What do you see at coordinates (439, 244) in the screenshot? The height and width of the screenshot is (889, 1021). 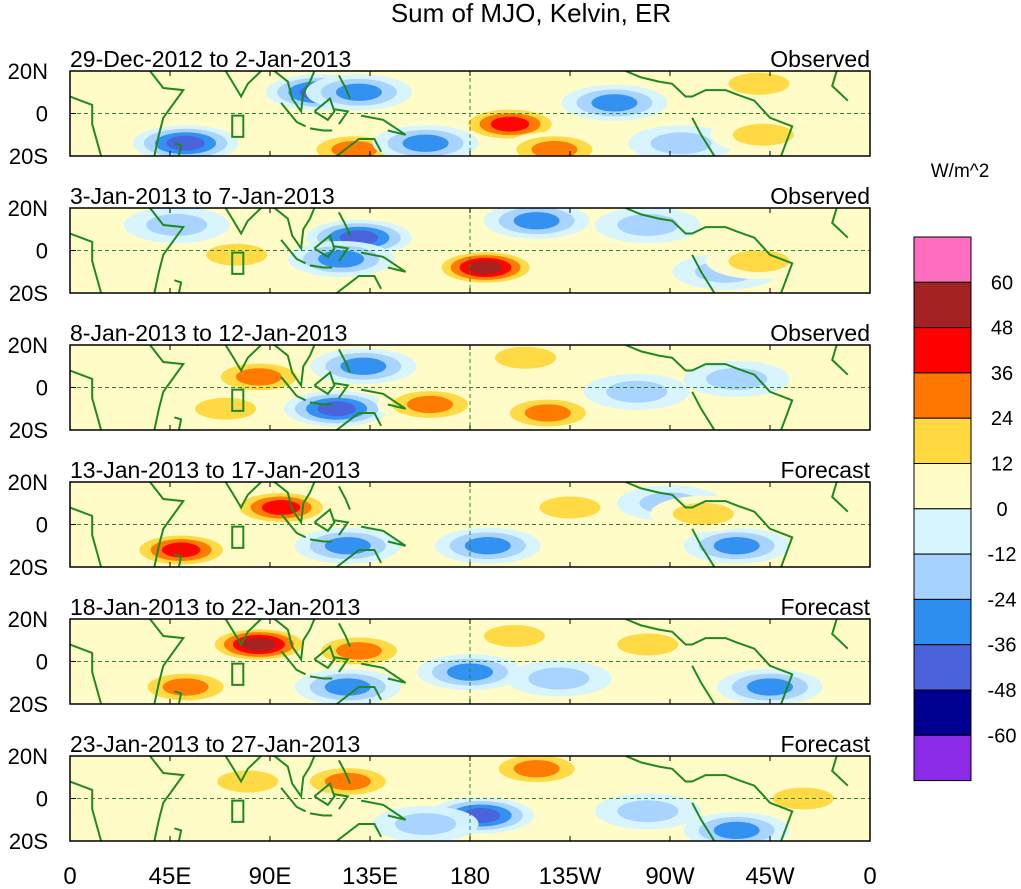 I see `panel-2: 20N 0 20S 3-Jan-2013 to 7-Jan-2013 Observed` at bounding box center [439, 244].